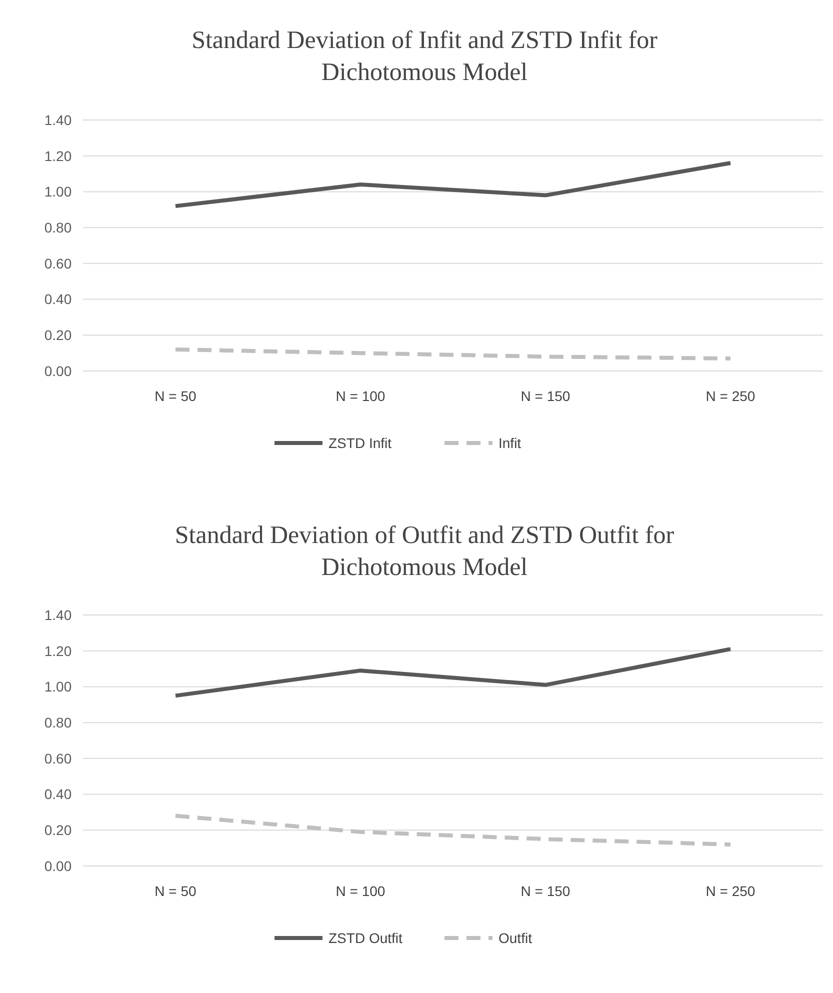  What do you see at coordinates (425, 56) in the screenshot?
I see `chart-title: Standard Deviation of Infit and ZSTD Infit for Dichotomous Model` at bounding box center [425, 56].